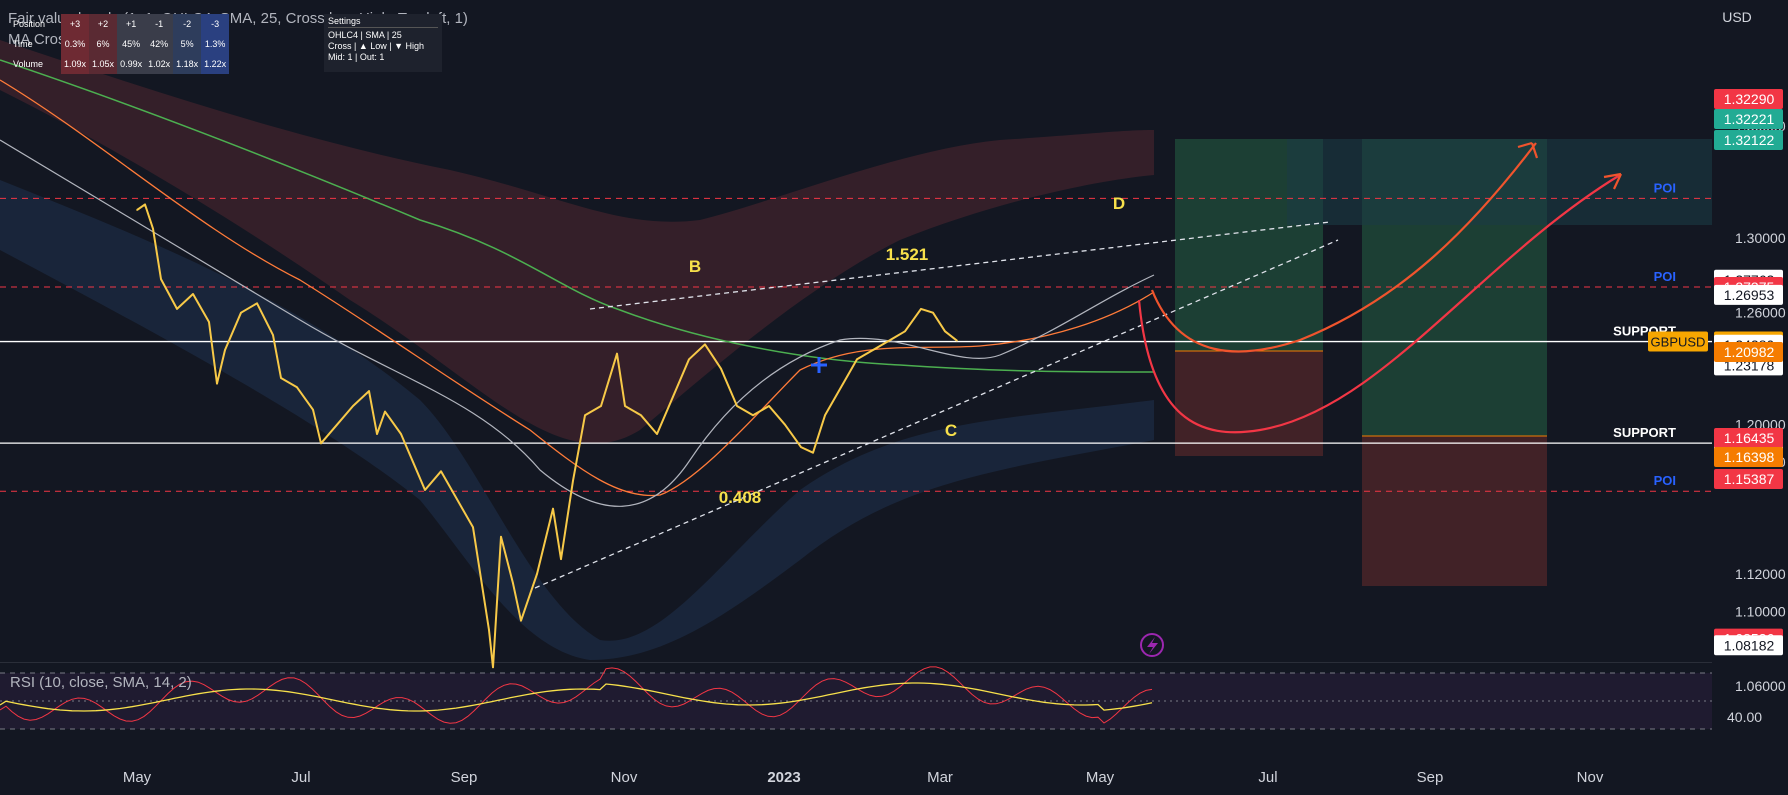  Describe the element at coordinates (960, 265) in the screenshot. I see `upper-trendline` at that location.